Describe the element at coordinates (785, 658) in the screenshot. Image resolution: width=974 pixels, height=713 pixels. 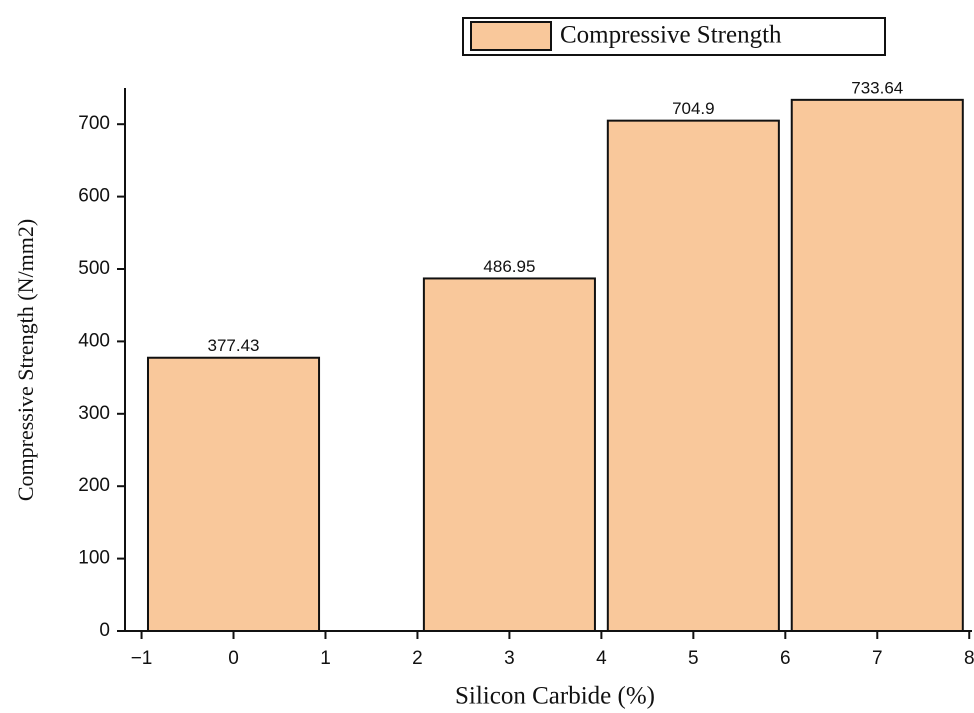
I see `x-tick-label: 6` at that location.